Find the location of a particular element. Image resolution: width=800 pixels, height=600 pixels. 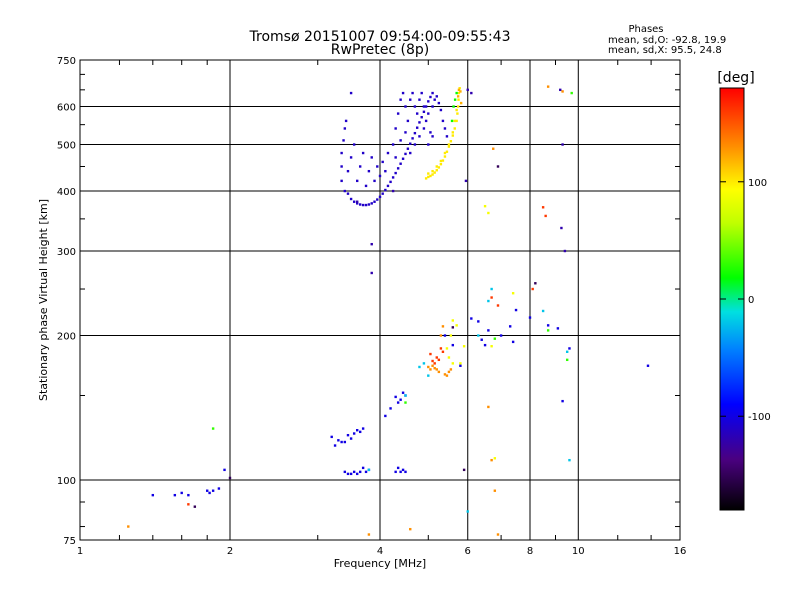

y-tick-label: 200 is located at coordinates (66, 337).